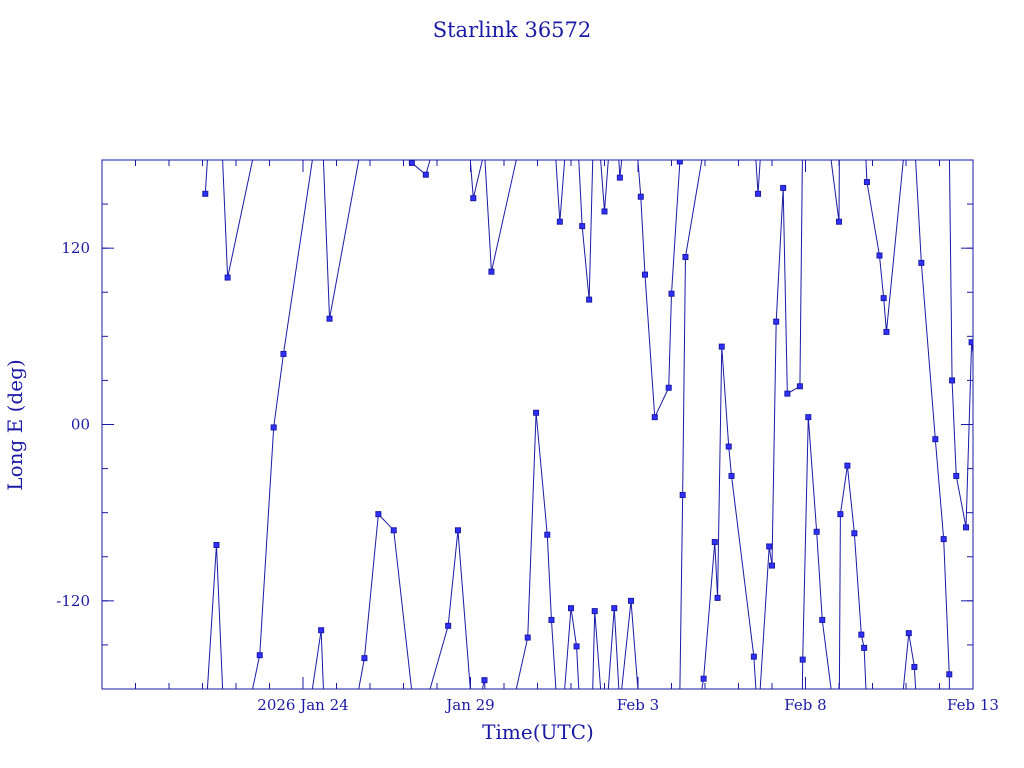 The height and width of the screenshot is (768, 1024). Describe the element at coordinates (80, 425) in the screenshot. I see `y-tick-label: 00` at that location.